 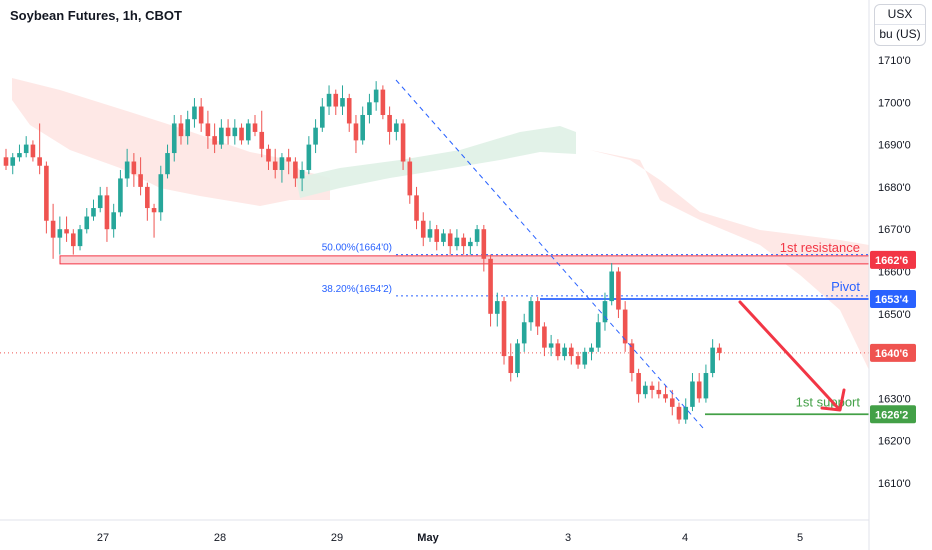 What do you see at coordinates (900, 34) in the screenshot?
I see `measure-label: bu (US)` at bounding box center [900, 34].